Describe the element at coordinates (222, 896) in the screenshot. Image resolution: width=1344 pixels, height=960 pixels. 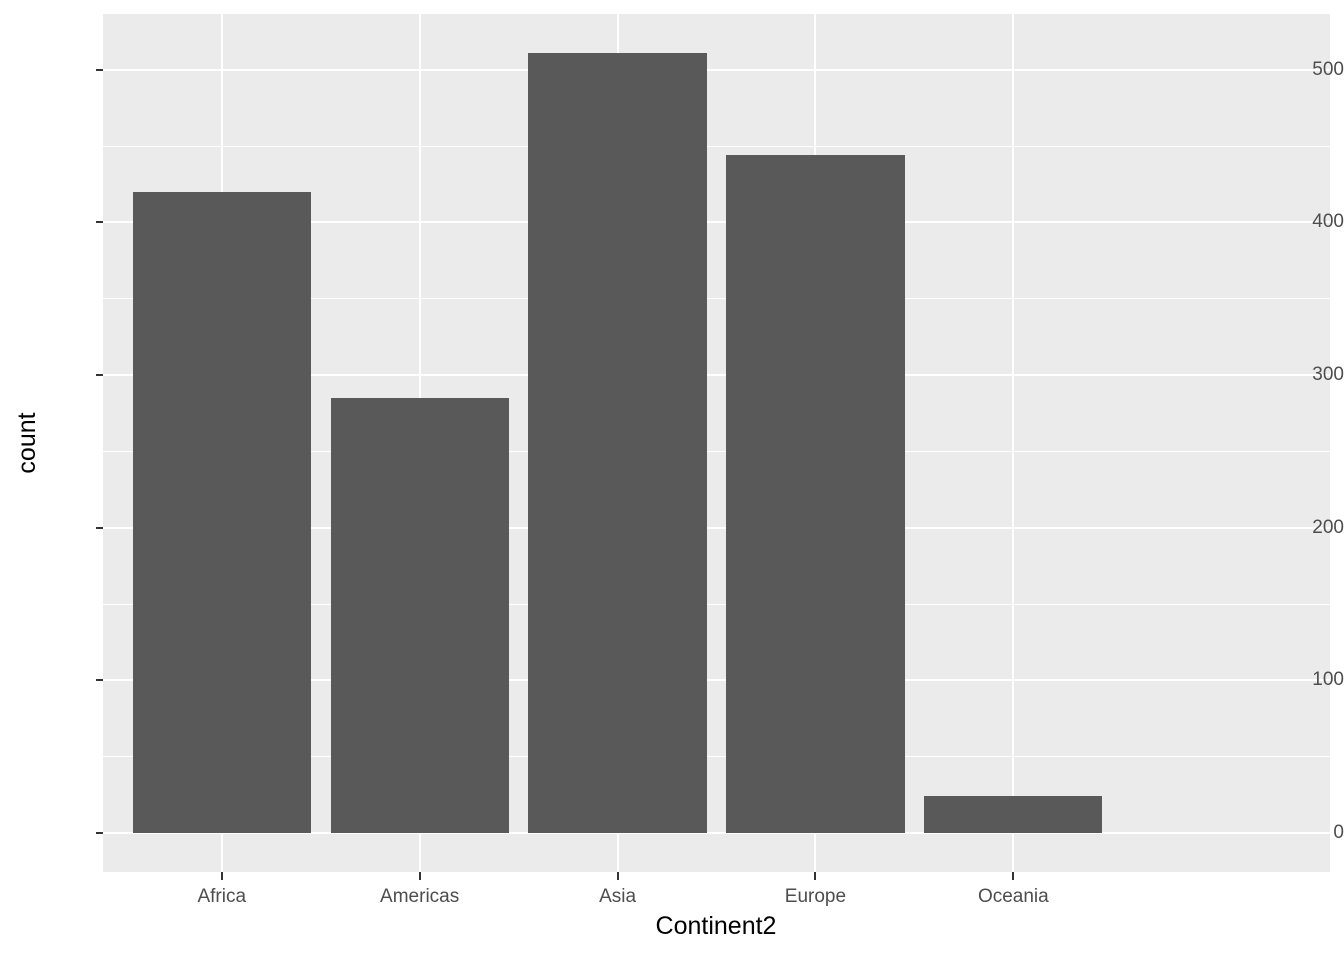
I see `x-tick-label-africa: Africa` at that location.